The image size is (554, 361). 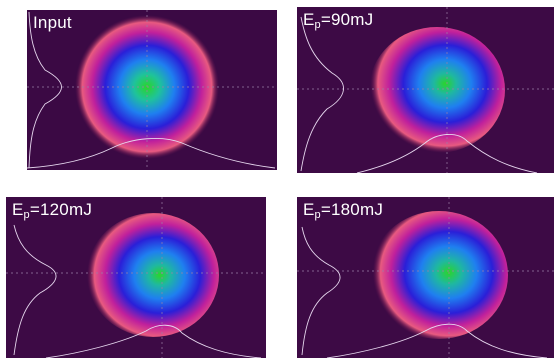 I want to click on panel-label: Ep=90mJ, so click(x=338, y=20).